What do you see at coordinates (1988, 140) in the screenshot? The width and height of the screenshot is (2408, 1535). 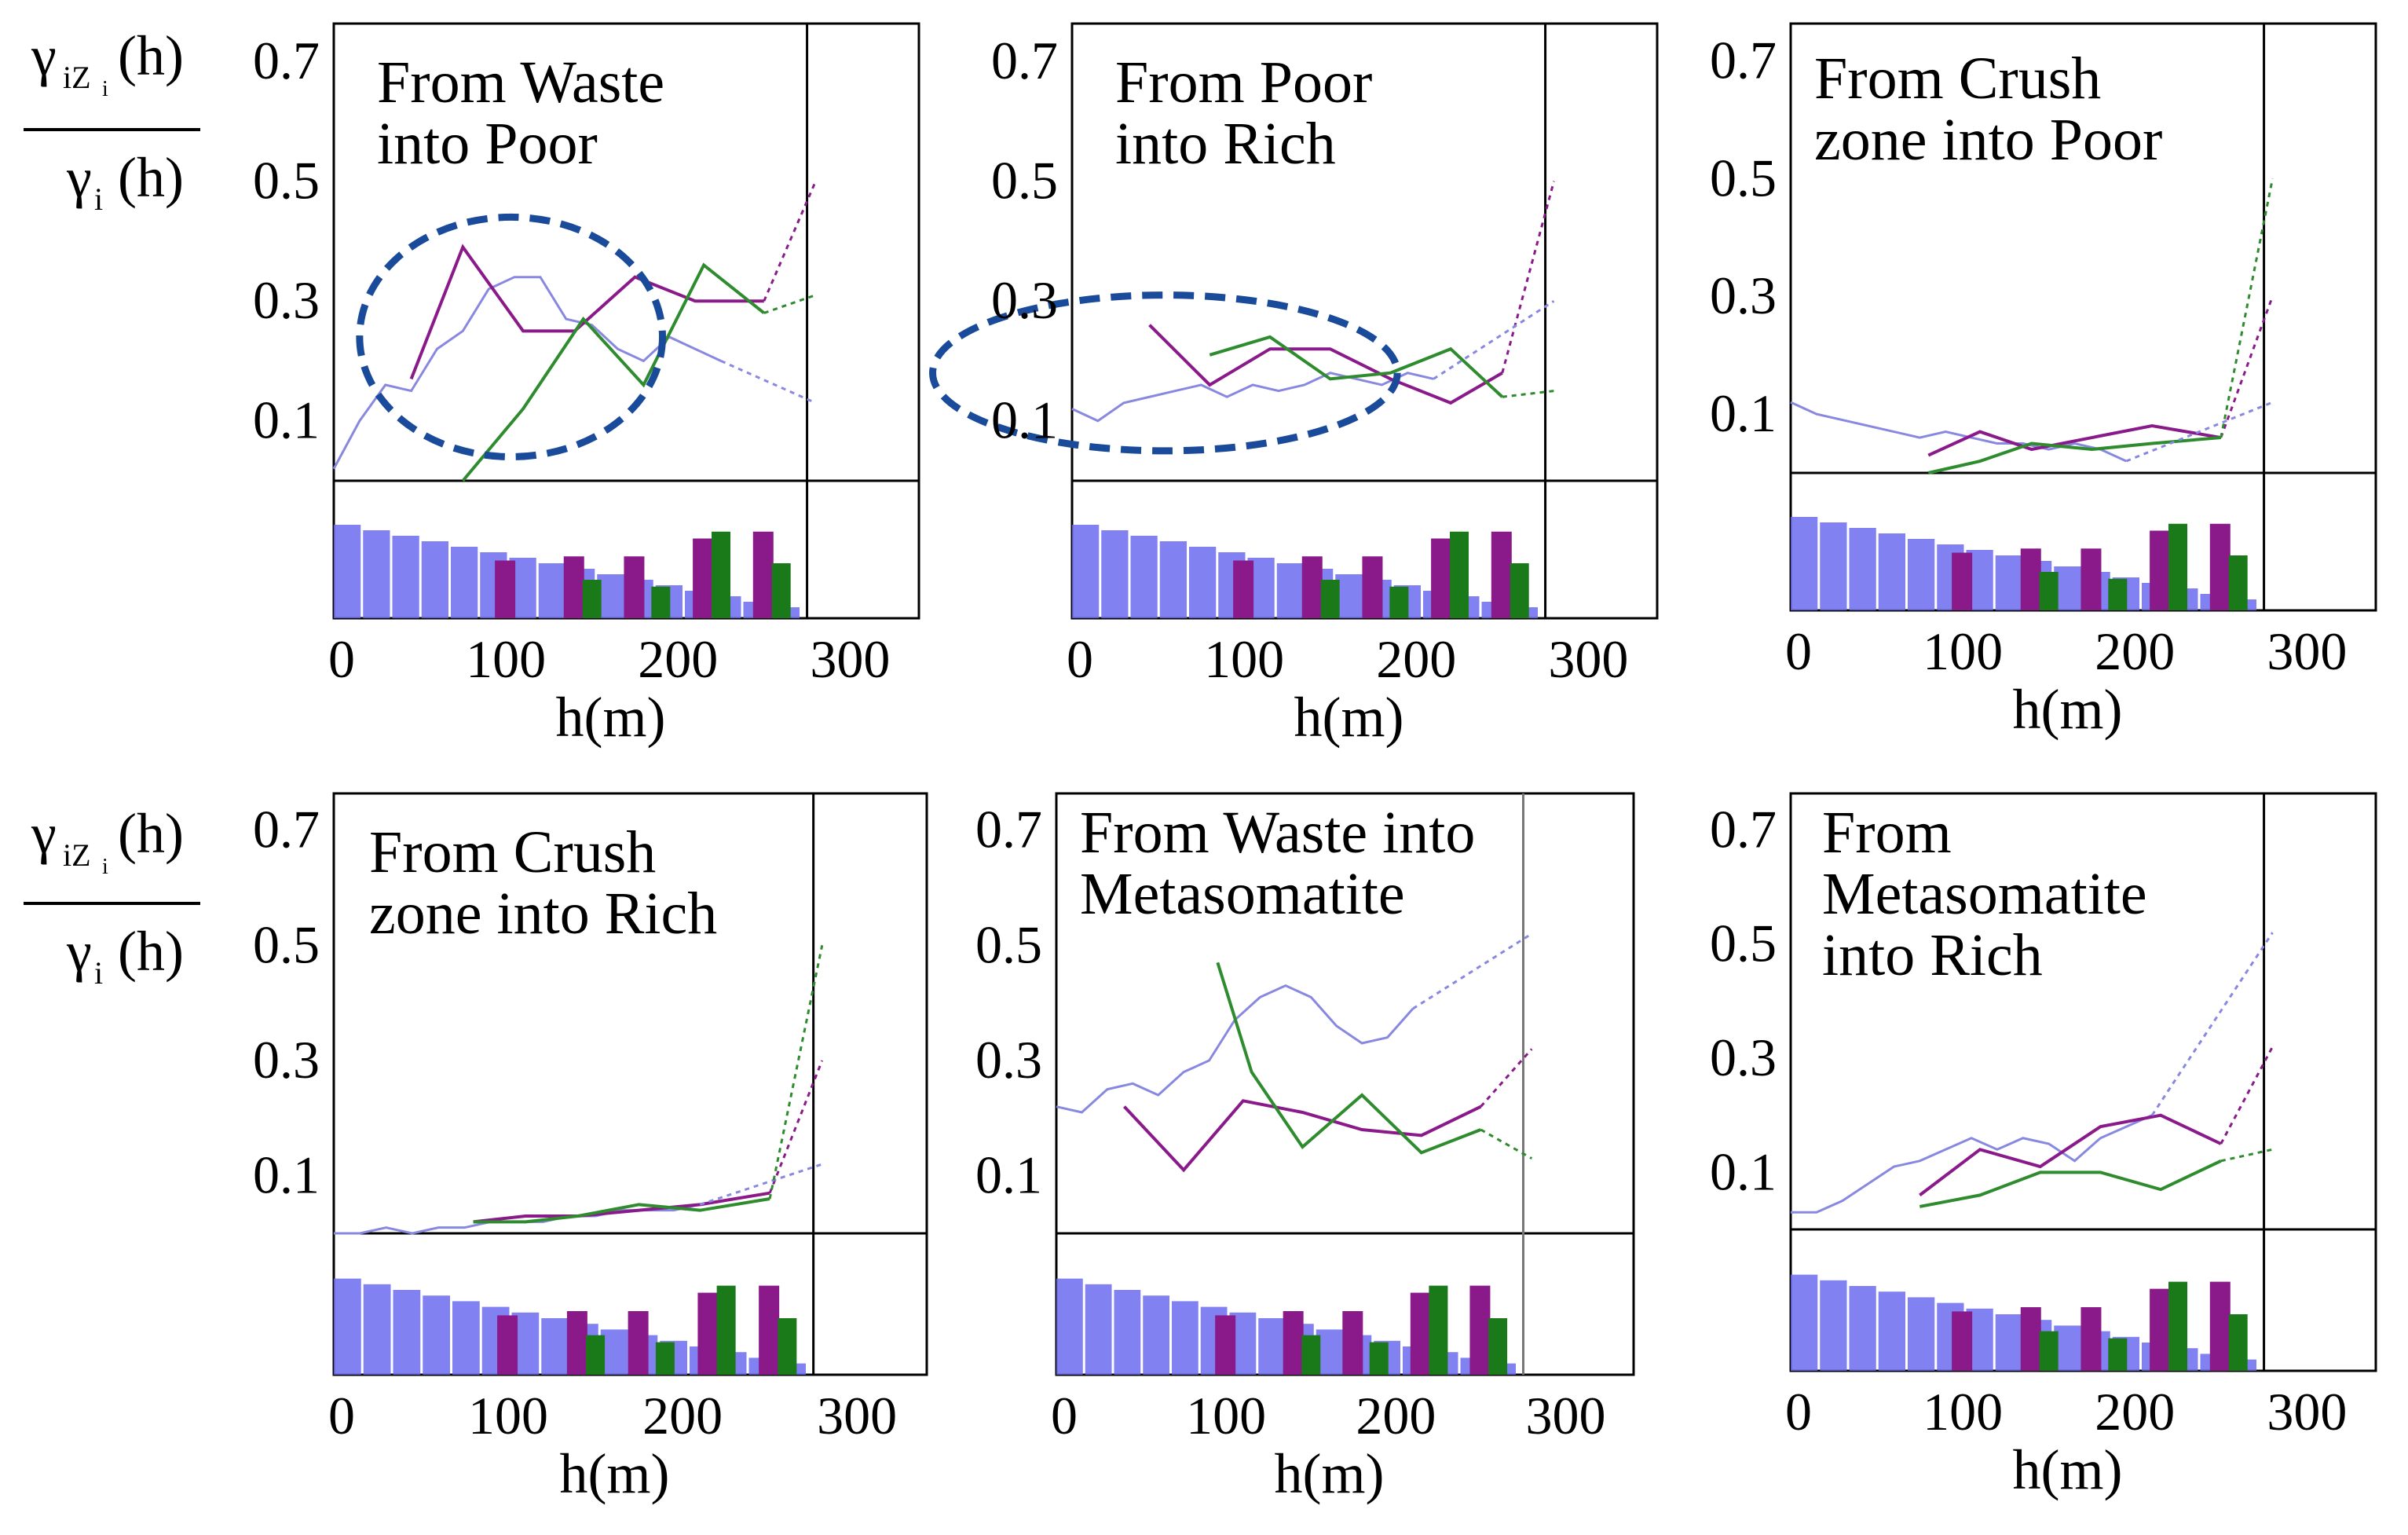 I see `panel-title: zone into Poor` at bounding box center [1988, 140].